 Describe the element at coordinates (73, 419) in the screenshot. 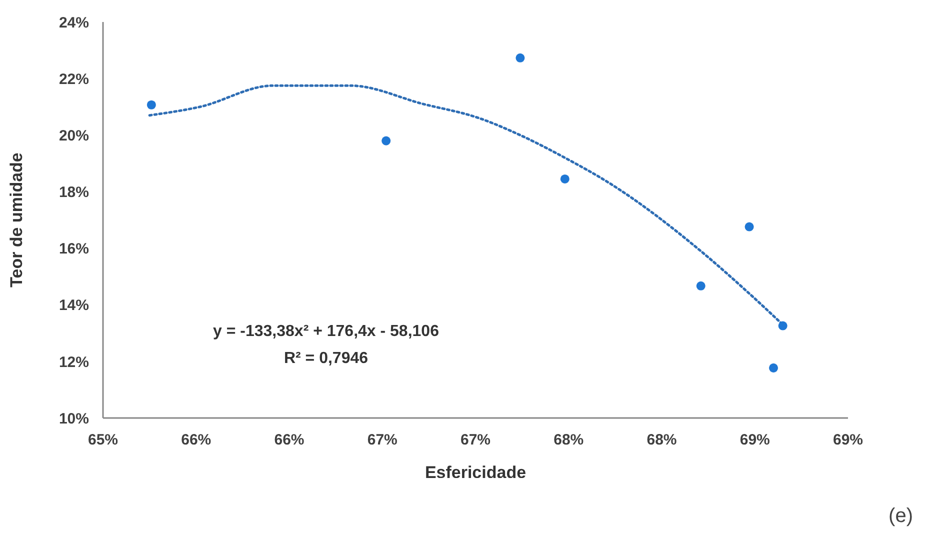

I see `y-tick-label: 10%` at that location.